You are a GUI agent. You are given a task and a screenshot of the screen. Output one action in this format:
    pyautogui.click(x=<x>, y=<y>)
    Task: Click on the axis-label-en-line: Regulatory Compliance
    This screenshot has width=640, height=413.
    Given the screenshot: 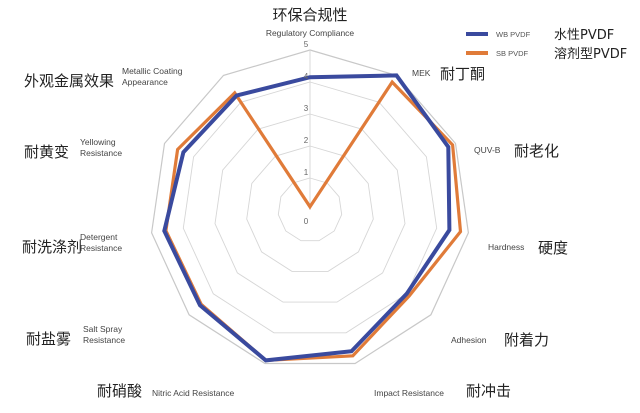 What is the action you would take?
    pyautogui.click(x=310, y=33)
    